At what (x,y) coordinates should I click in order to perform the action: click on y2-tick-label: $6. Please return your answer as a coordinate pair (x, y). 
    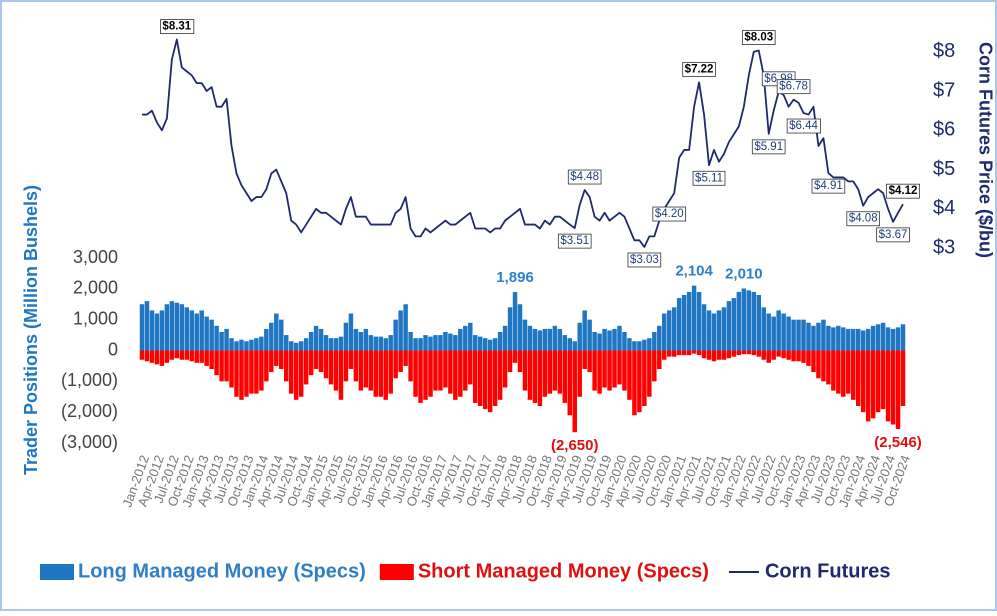
    Looking at the image, I should click on (944, 130).